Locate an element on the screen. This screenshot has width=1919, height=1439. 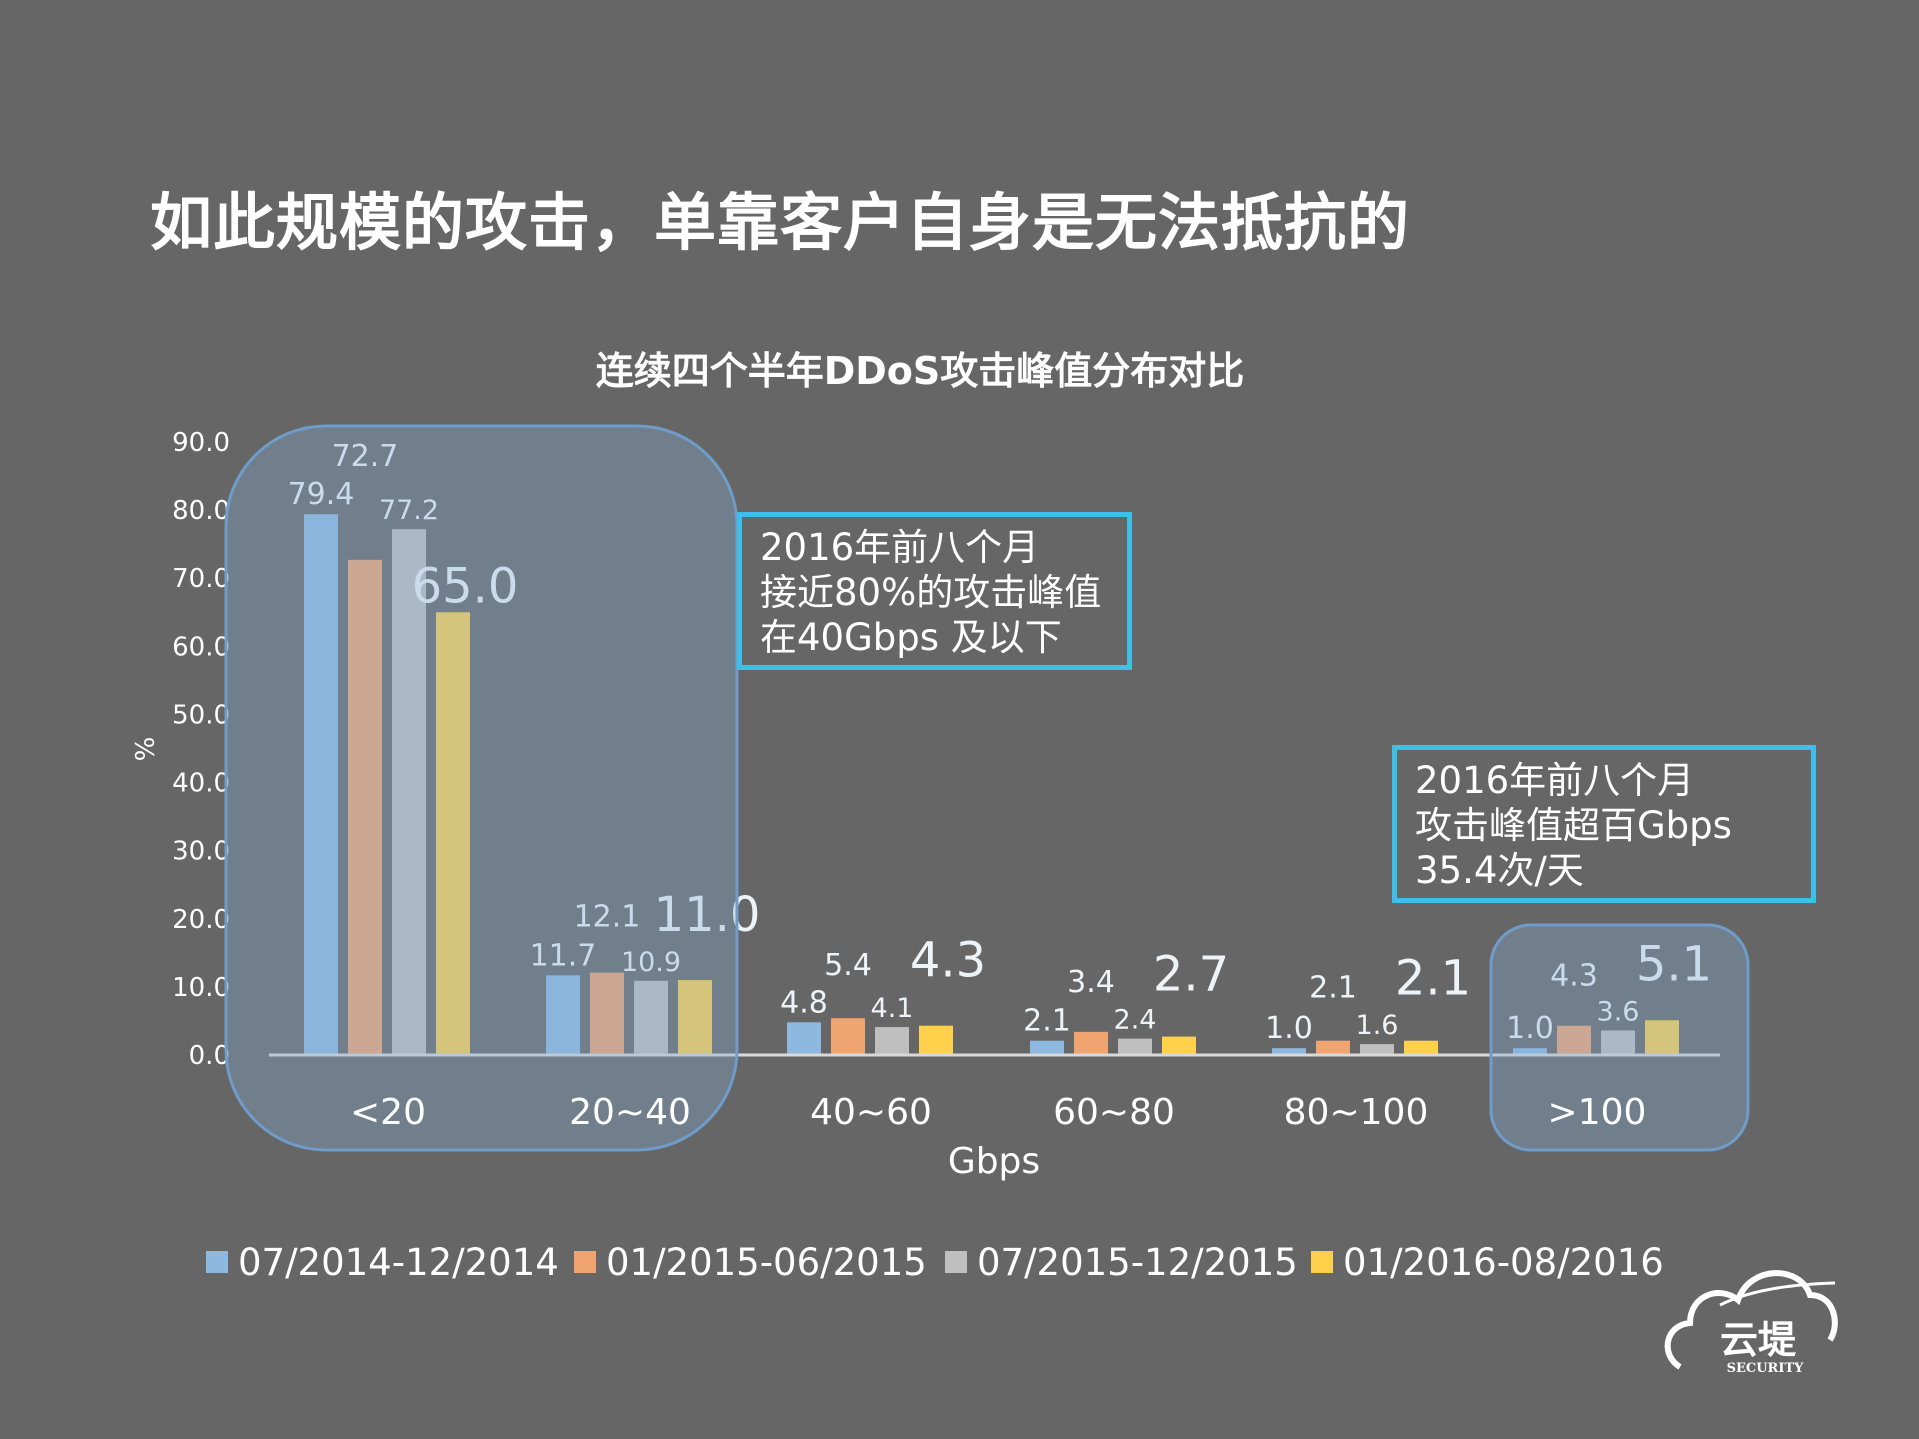
data-label: 1.6 is located at coordinates (1377, 1025).